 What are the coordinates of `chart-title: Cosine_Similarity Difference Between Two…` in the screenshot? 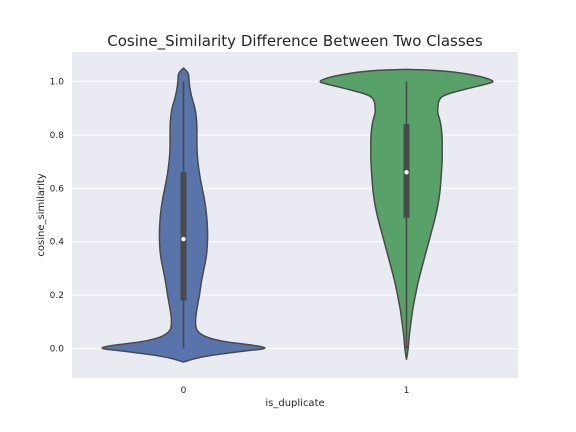 It's located at (295, 41).